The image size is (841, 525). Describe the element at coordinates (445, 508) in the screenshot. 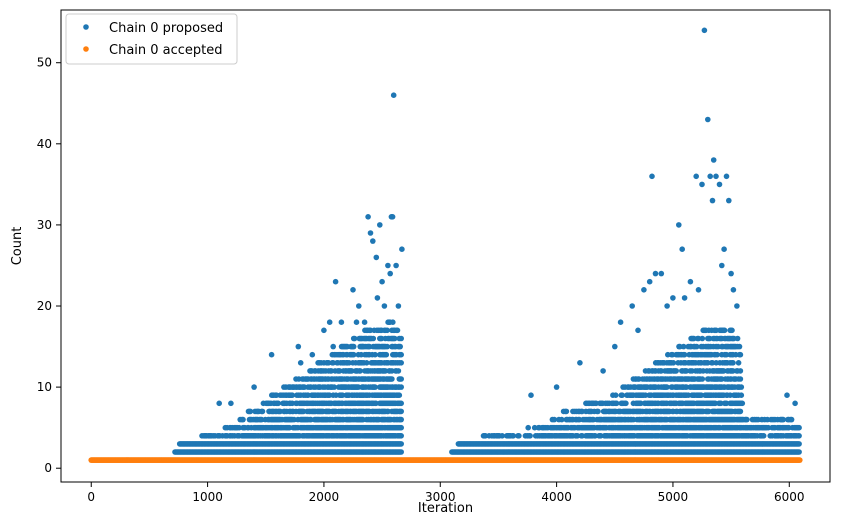

I see `x-axis-label: Iteration` at that location.